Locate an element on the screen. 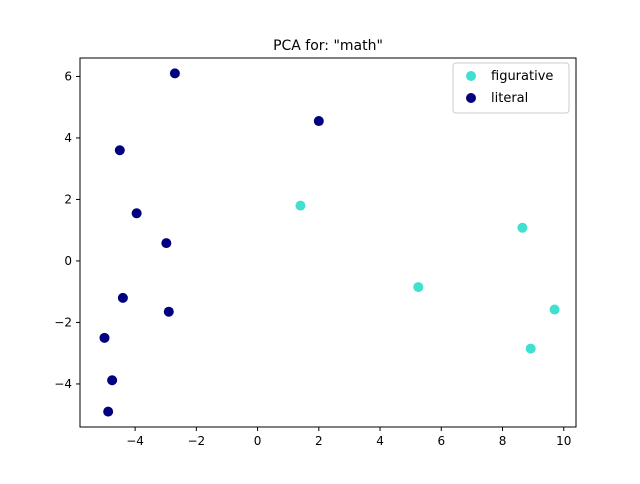  y-tick-label-0: −4 is located at coordinates (63, 384).